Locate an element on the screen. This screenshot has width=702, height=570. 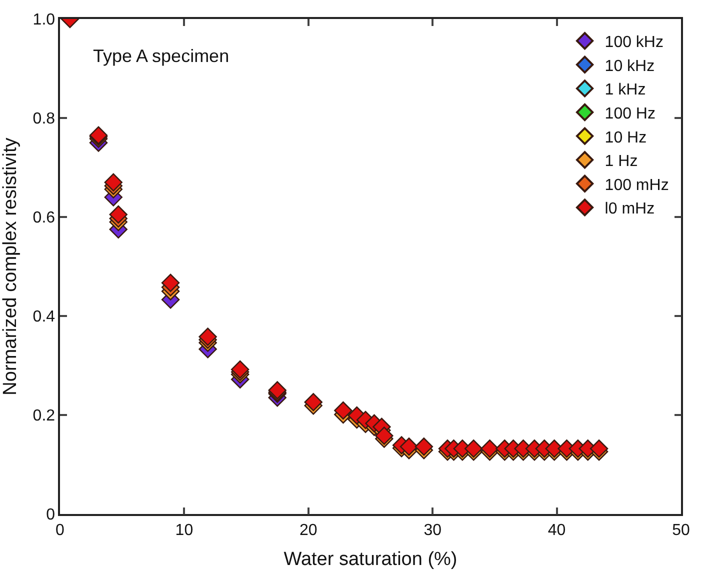
x-tick-label: 30 is located at coordinates (433, 530).